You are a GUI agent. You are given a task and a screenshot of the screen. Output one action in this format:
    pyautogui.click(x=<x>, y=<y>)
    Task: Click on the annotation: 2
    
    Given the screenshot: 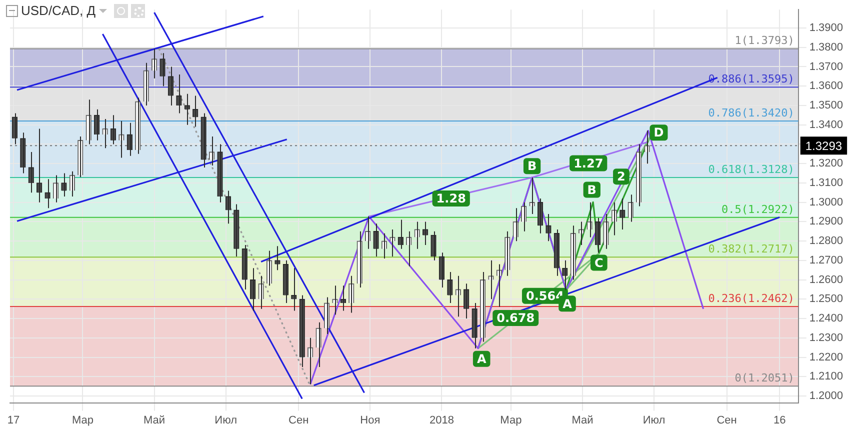 What is the action you would take?
    pyautogui.click(x=621, y=177)
    